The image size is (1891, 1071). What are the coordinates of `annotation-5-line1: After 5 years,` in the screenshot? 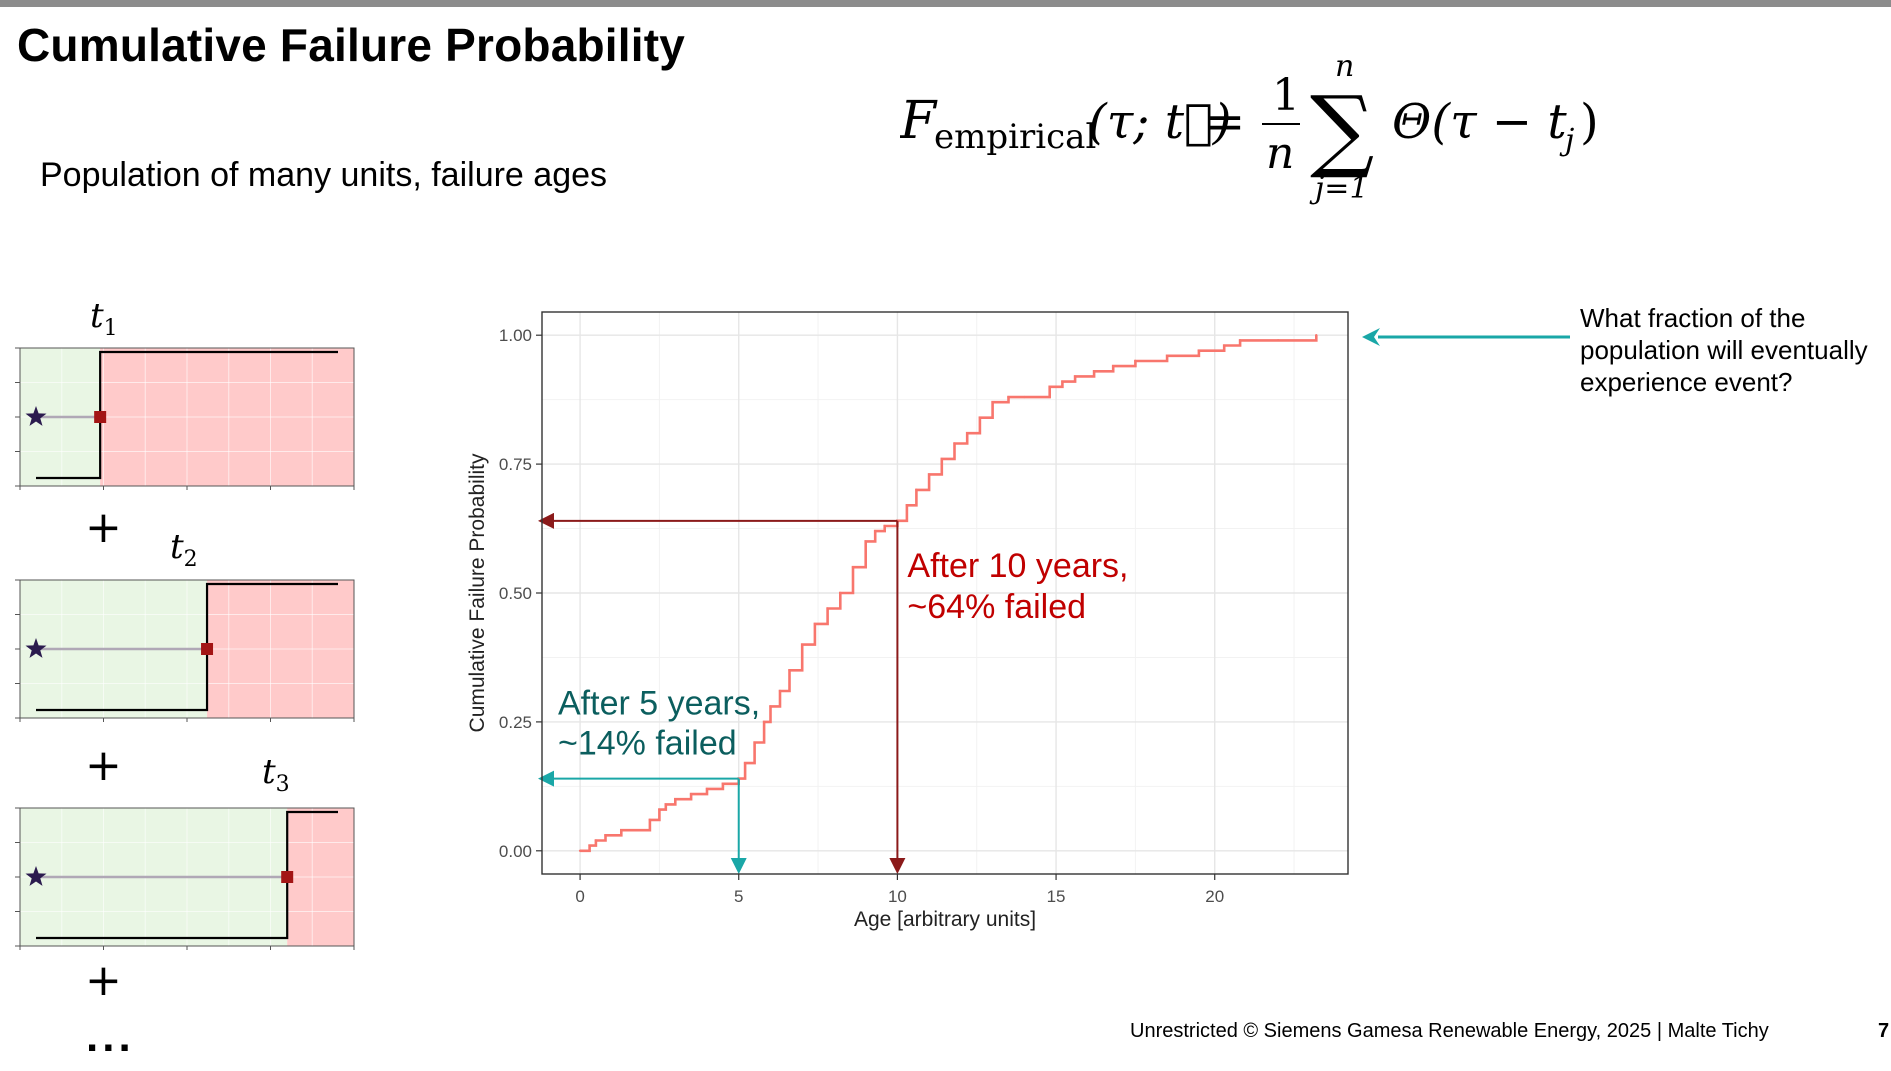 It's located at (659, 704).